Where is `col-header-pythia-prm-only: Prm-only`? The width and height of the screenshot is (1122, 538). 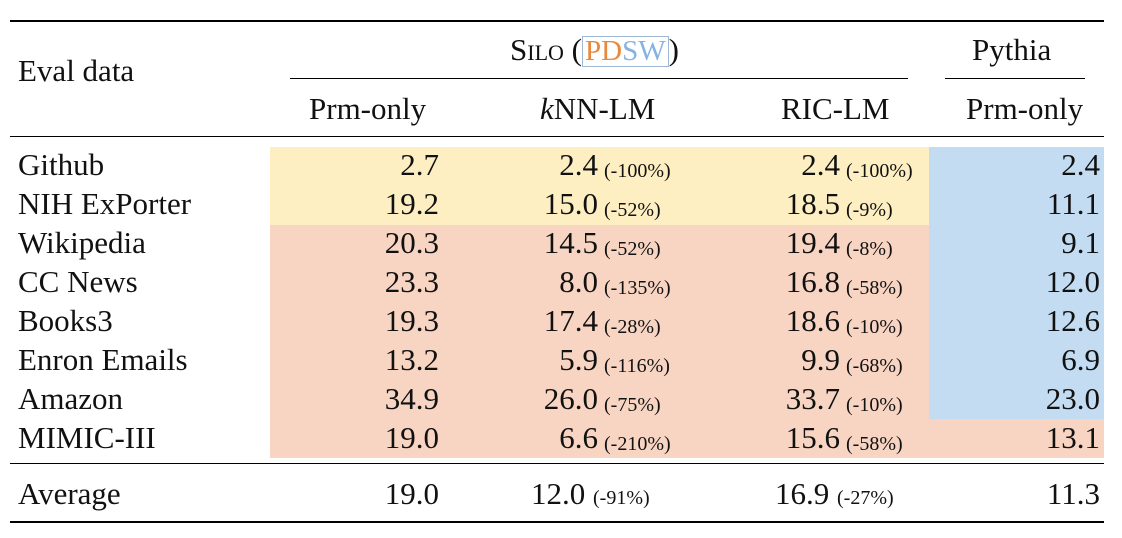 col-header-pythia-prm-only: Prm-only is located at coordinates (1025, 108).